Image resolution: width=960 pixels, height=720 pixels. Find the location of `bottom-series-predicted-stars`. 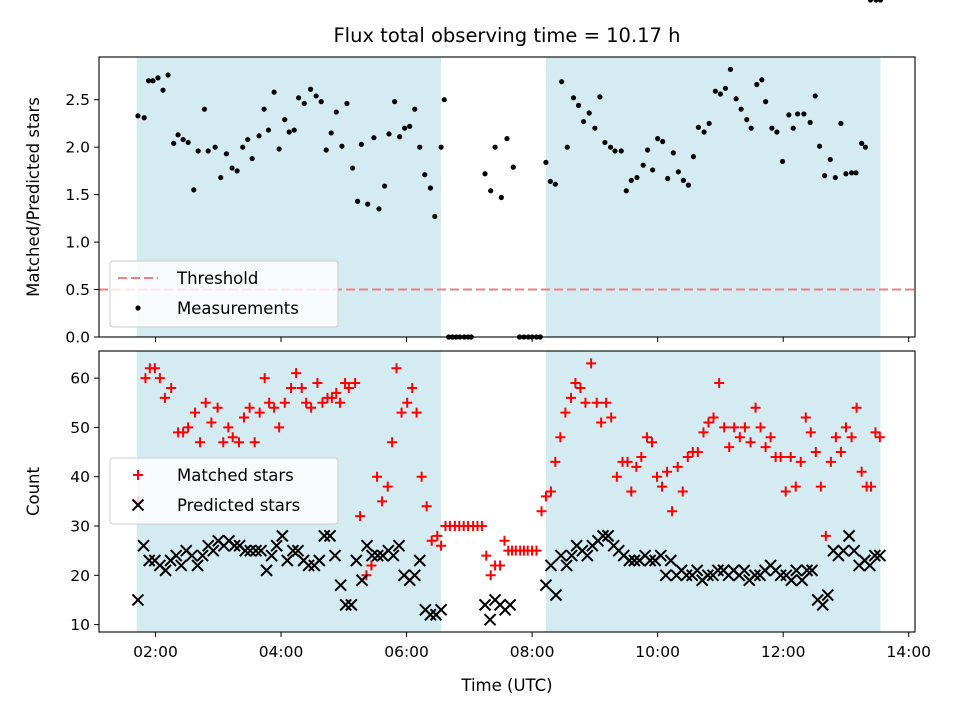

bottom-series-predicted-stars is located at coordinates (509, 577).